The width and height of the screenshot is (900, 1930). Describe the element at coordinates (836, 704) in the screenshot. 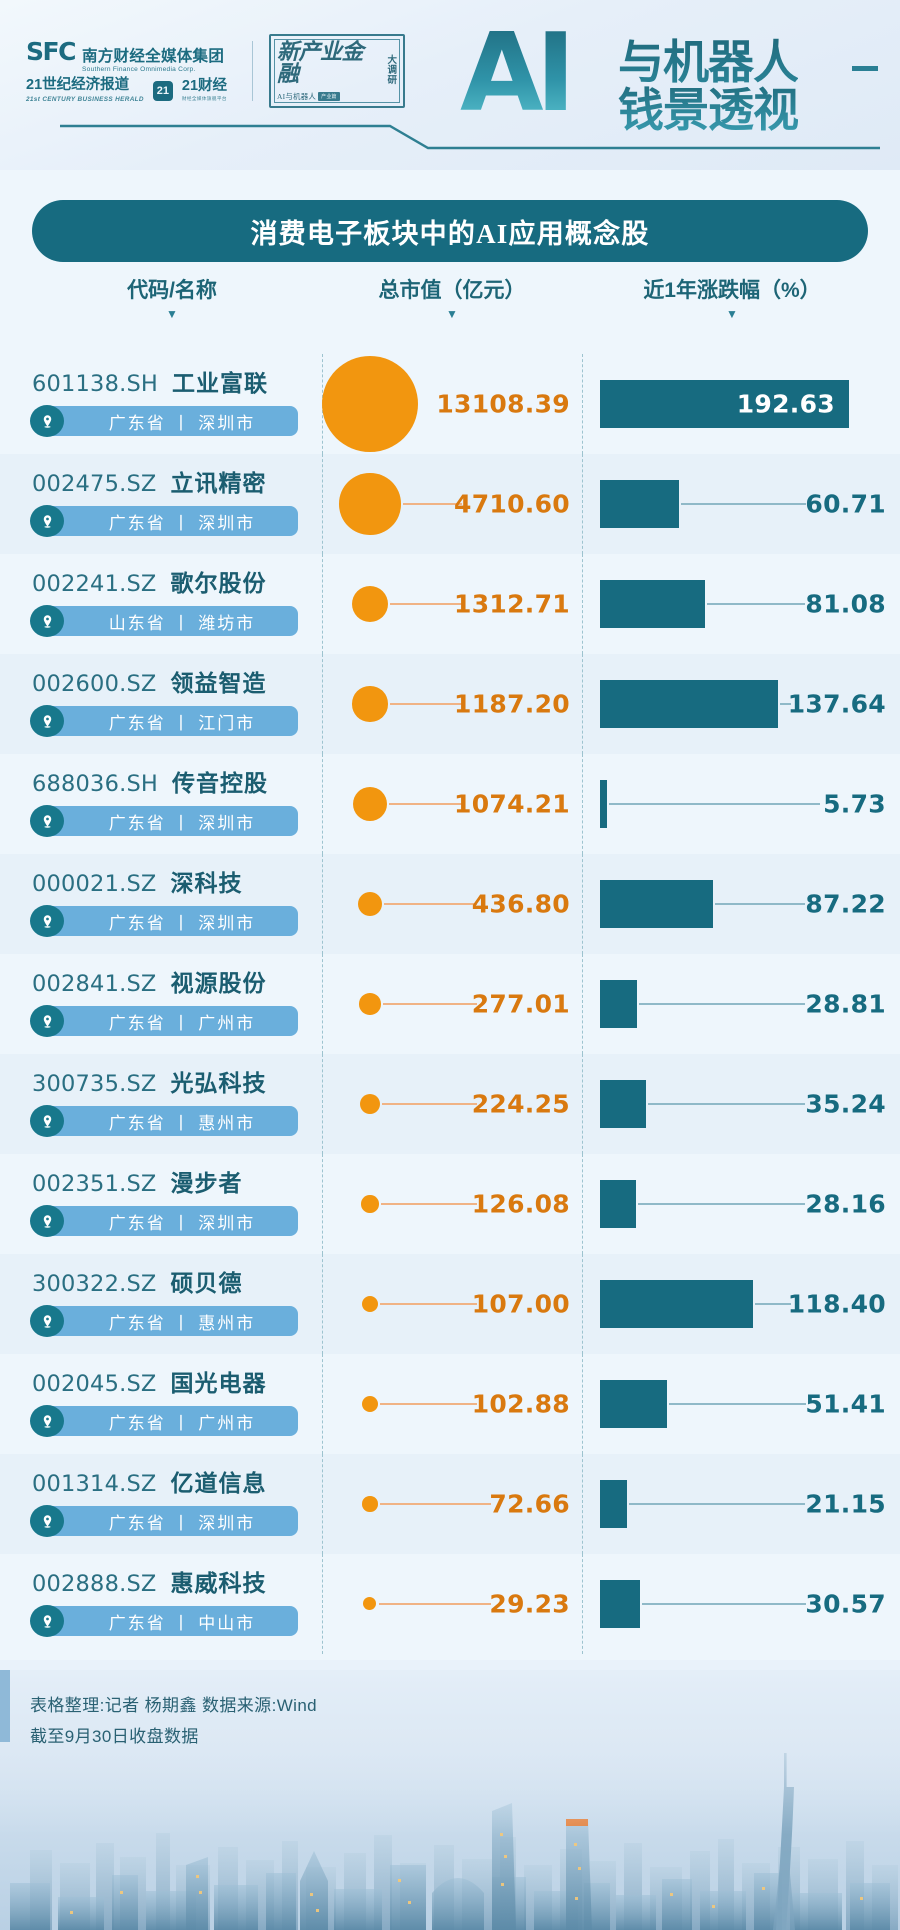

I see `price-change-value: 137.64` at that location.